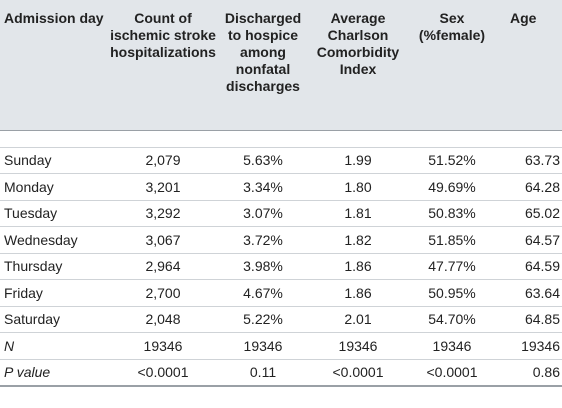 Image resolution: width=562 pixels, height=408 pixels. Describe the element at coordinates (529, 373) in the screenshot. I see `table-cell: 0.86` at that location.